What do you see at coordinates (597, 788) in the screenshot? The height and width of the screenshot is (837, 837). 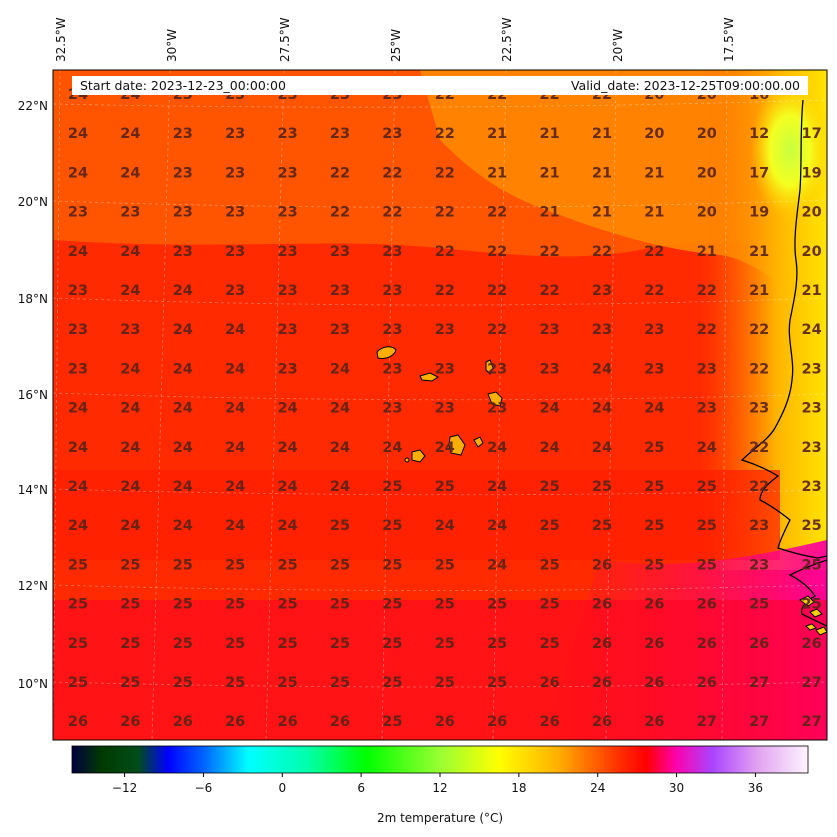 I see `colorbar-tick-label: 24` at bounding box center [597, 788].